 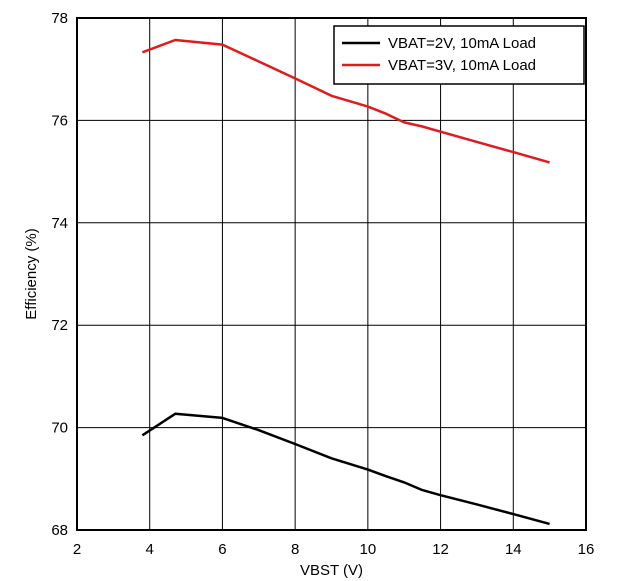 I want to click on legend-entry-1: VBAT=2V, 10mA Load, so click(x=462, y=43).